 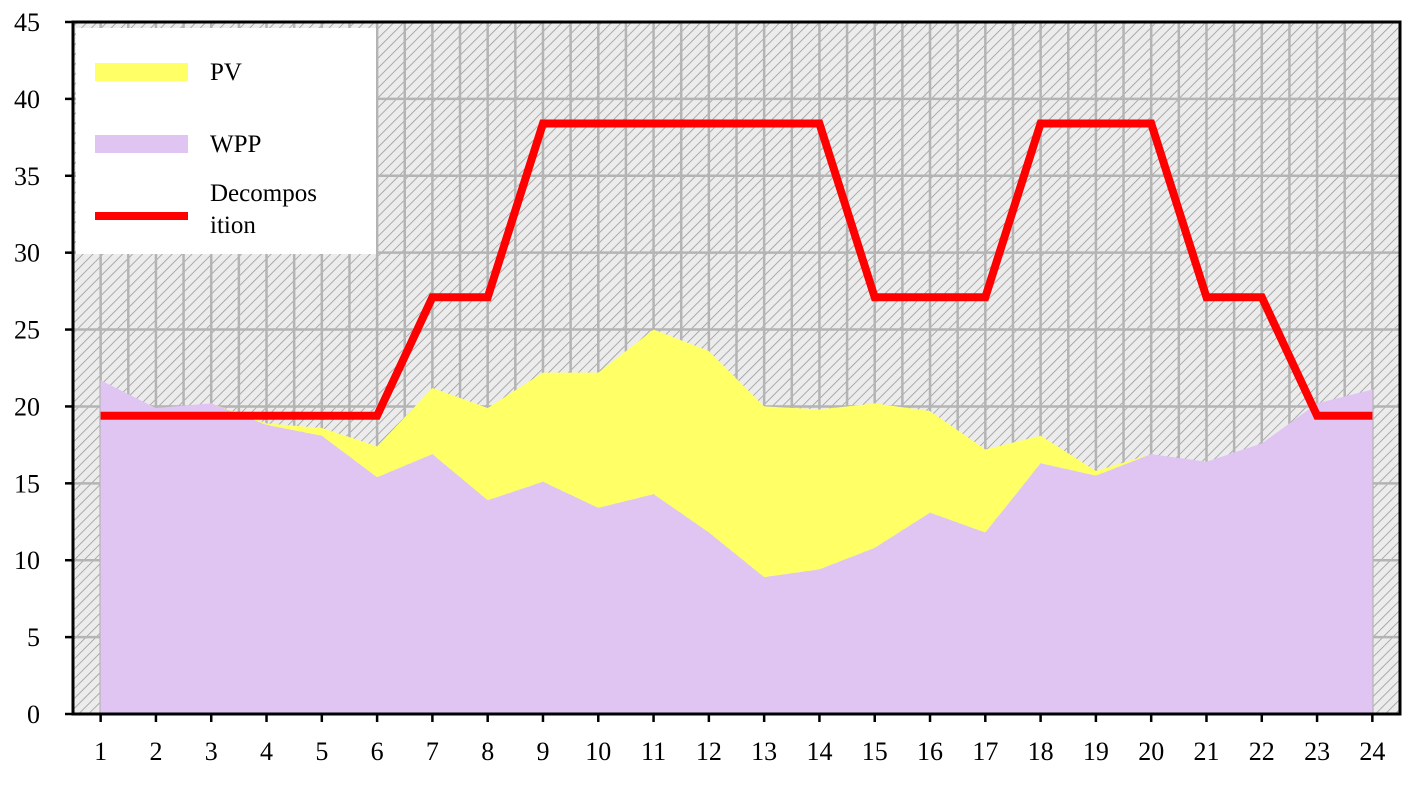 I want to click on y-tick-label: 15, so click(x=27, y=483).